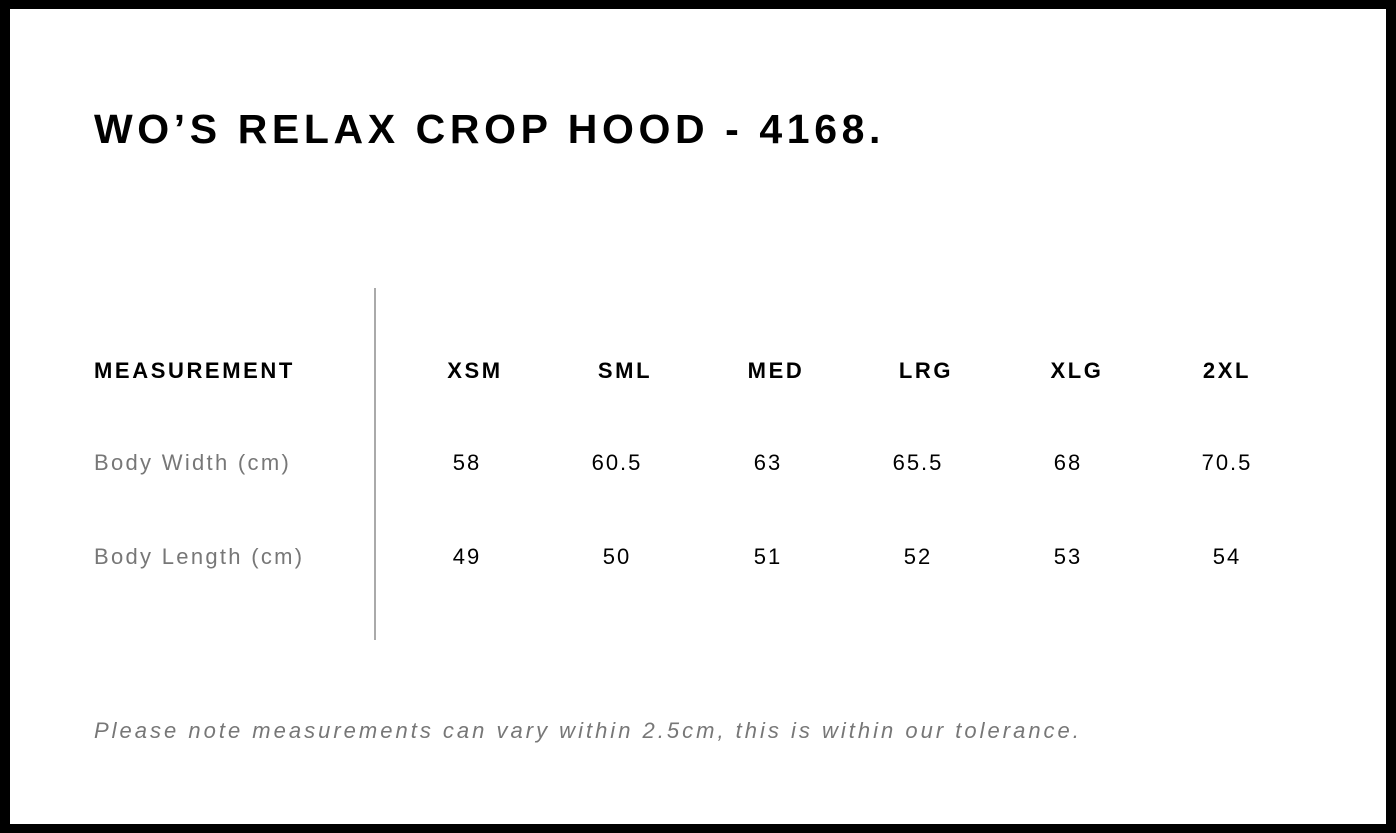 The height and width of the screenshot is (833, 1396). I want to click on size-header-xsm: XSM, so click(475, 370).